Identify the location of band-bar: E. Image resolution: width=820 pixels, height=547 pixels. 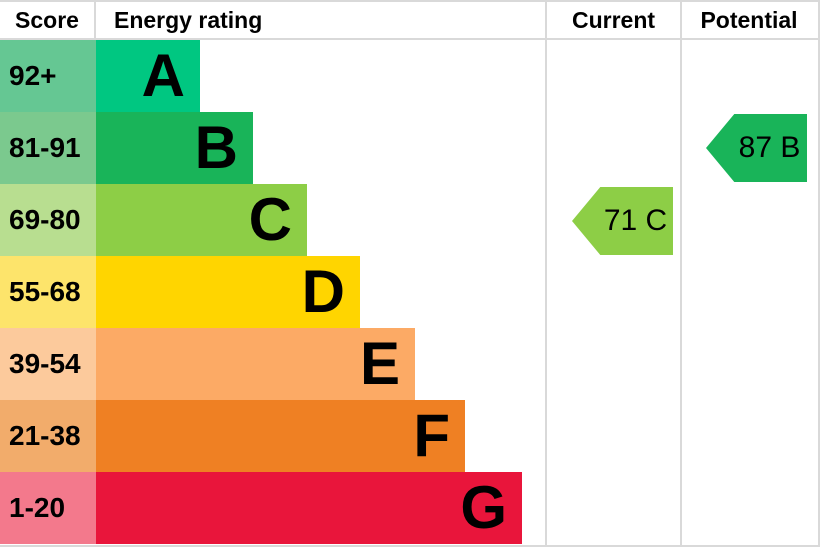
(255, 364).